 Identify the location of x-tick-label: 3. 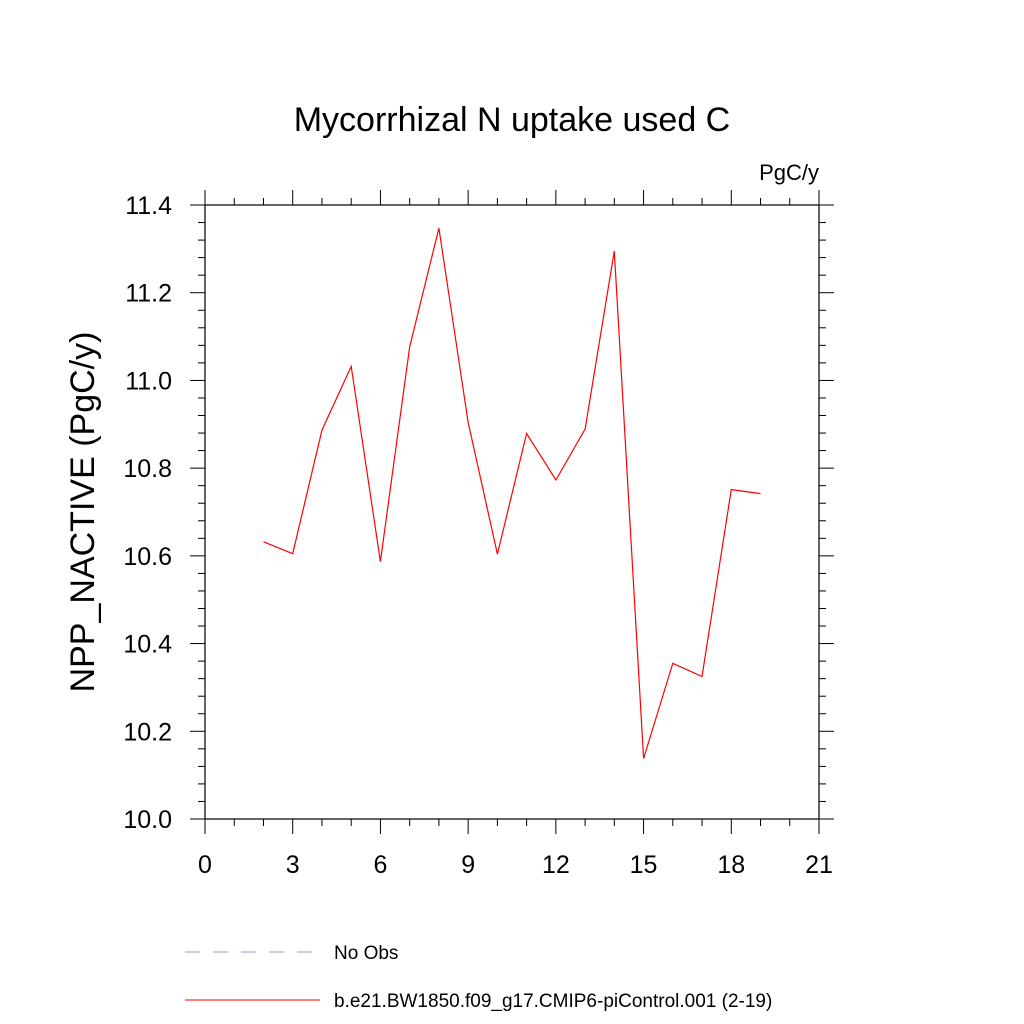
(293, 865).